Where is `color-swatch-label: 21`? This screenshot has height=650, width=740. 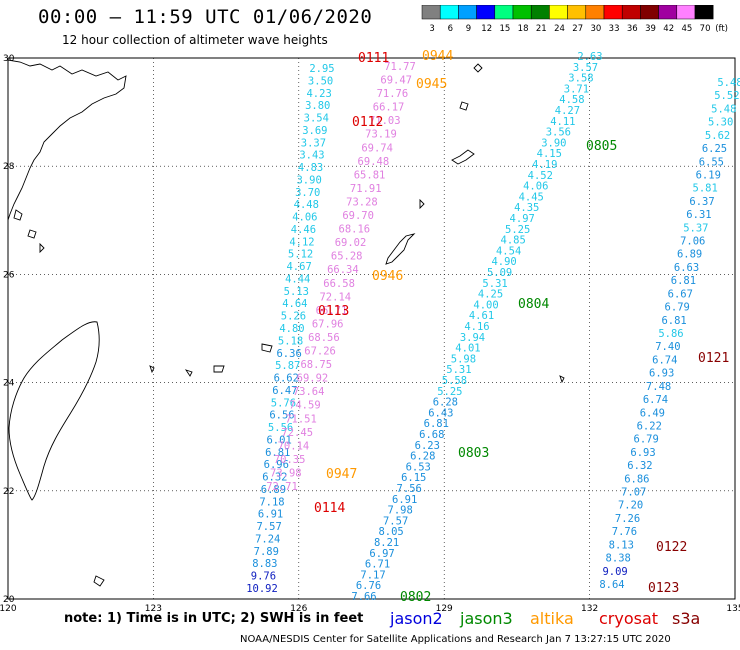
color-swatch-label: 21 is located at coordinates (541, 29).